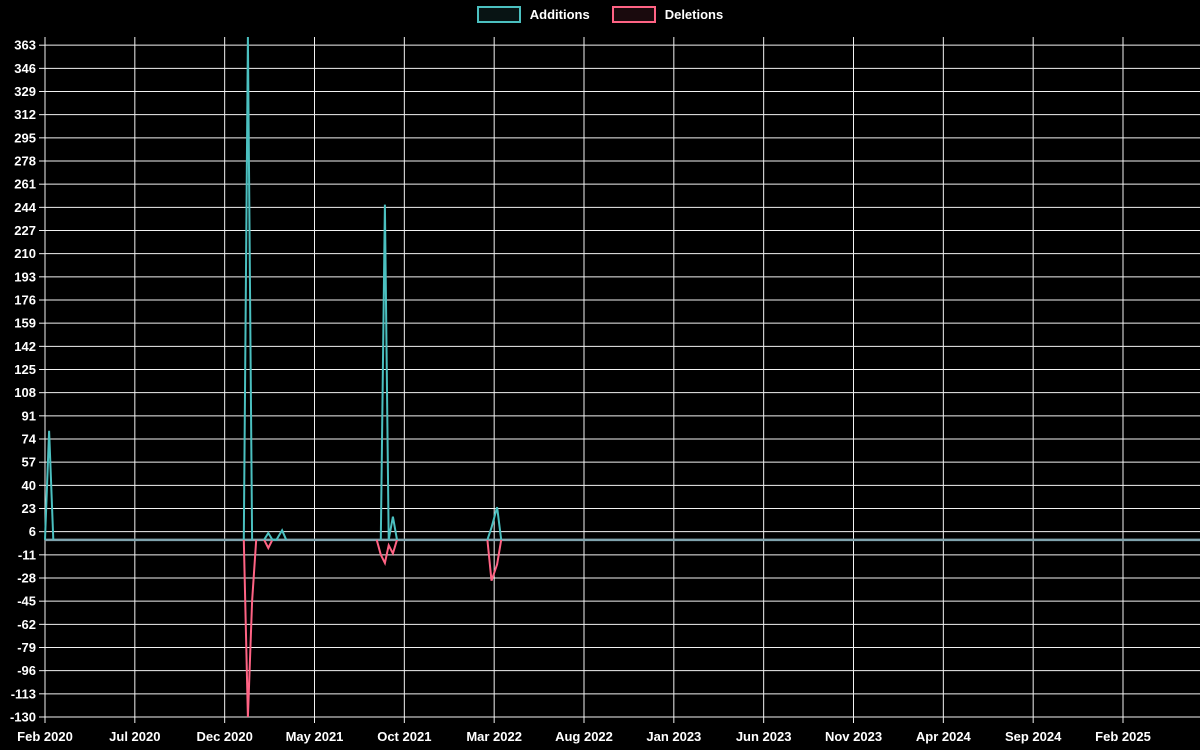 This screenshot has height=750, width=1200. Describe the element at coordinates (498, 14) in the screenshot. I see `legend-box-additions-icon` at that location.